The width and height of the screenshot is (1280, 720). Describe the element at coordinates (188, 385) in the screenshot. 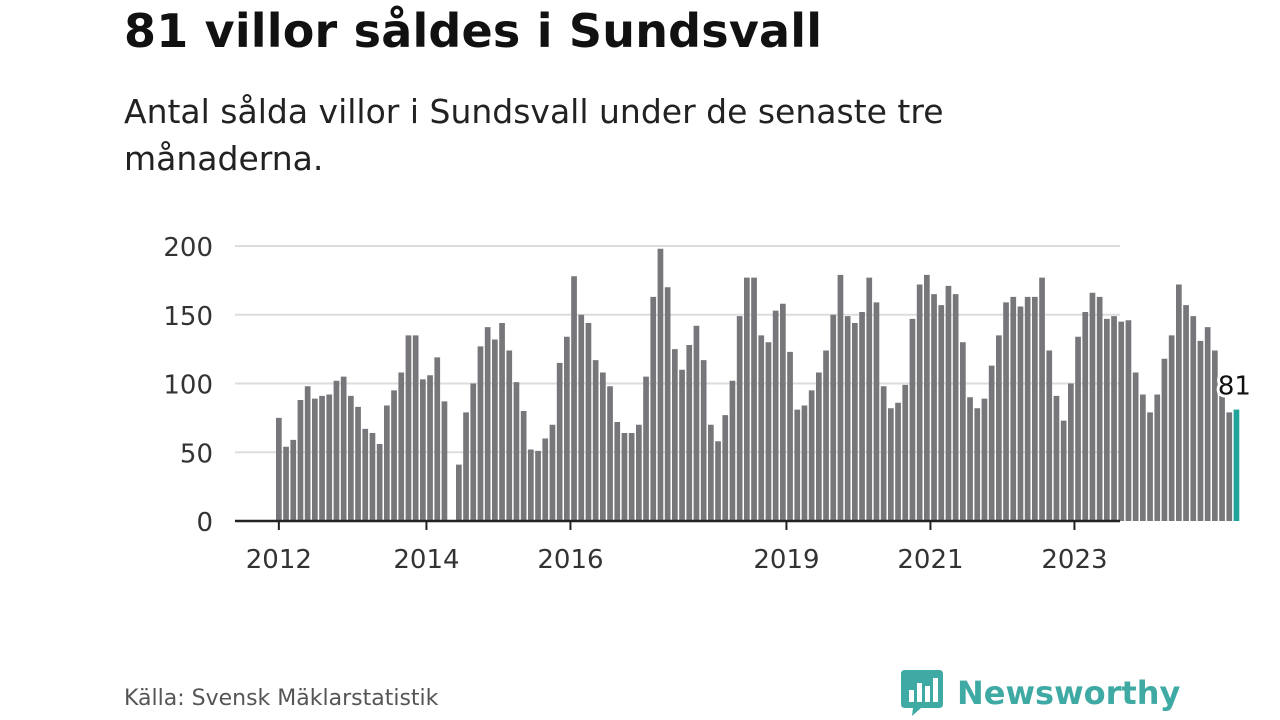

I see `y-axis-labels: 0 50 100 150 200` at that location.